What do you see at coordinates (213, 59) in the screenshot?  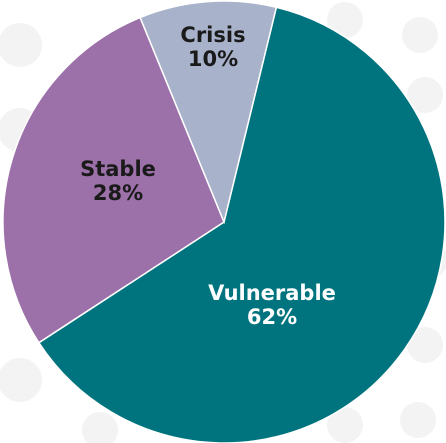 I see `slice-value-label: 10%` at bounding box center [213, 59].